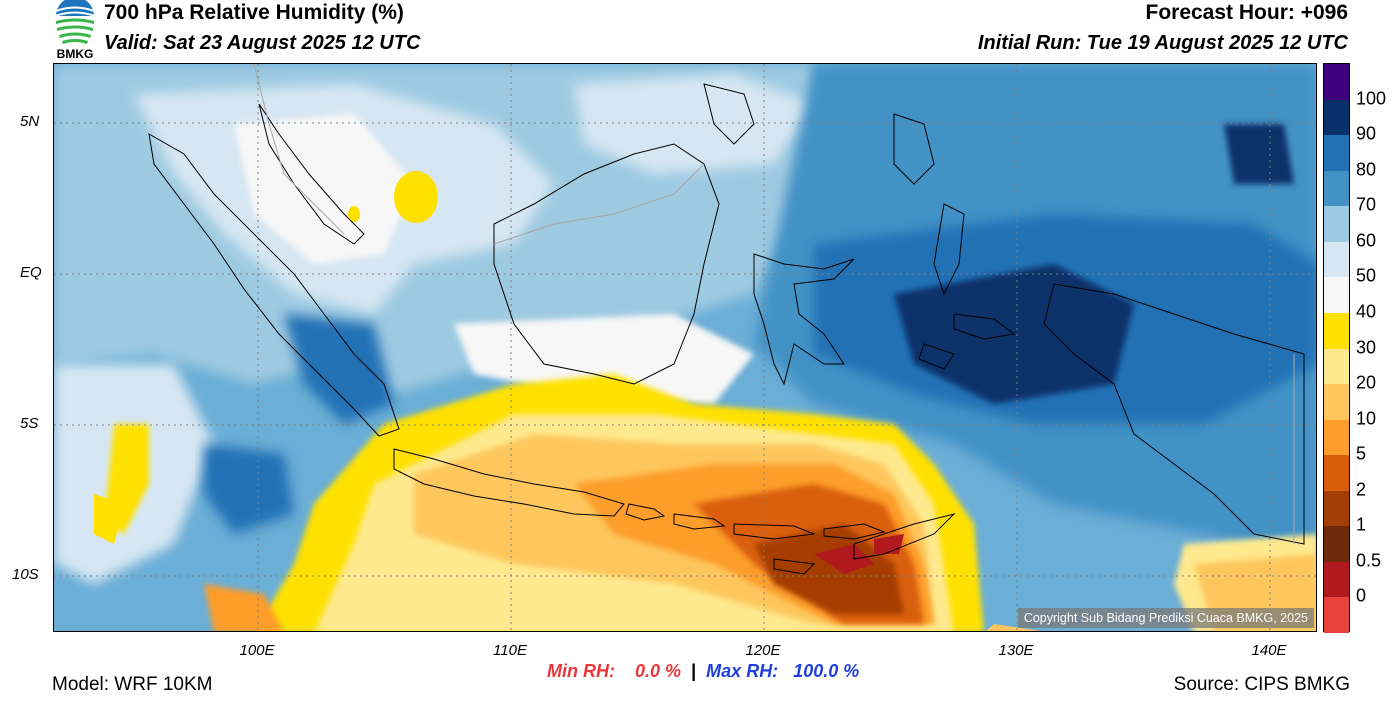  What do you see at coordinates (1361, 524) in the screenshot?
I see `colorbar-label: 1` at bounding box center [1361, 524].